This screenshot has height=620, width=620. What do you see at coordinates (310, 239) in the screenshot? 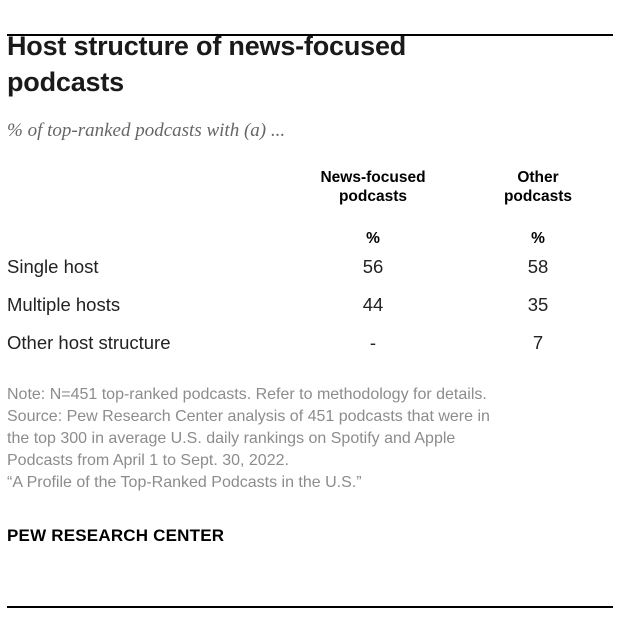
I see `unit-row: % %` at bounding box center [310, 239].